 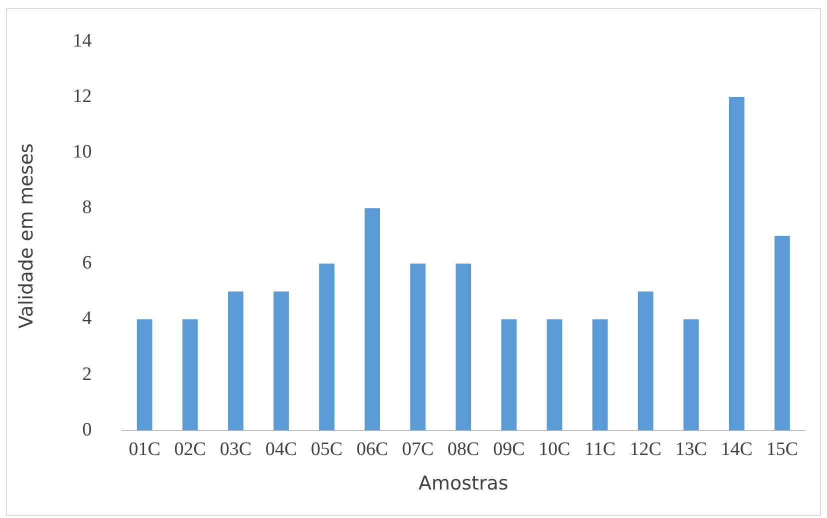 I want to click on x-tick-label: 02C, so click(x=190, y=449).